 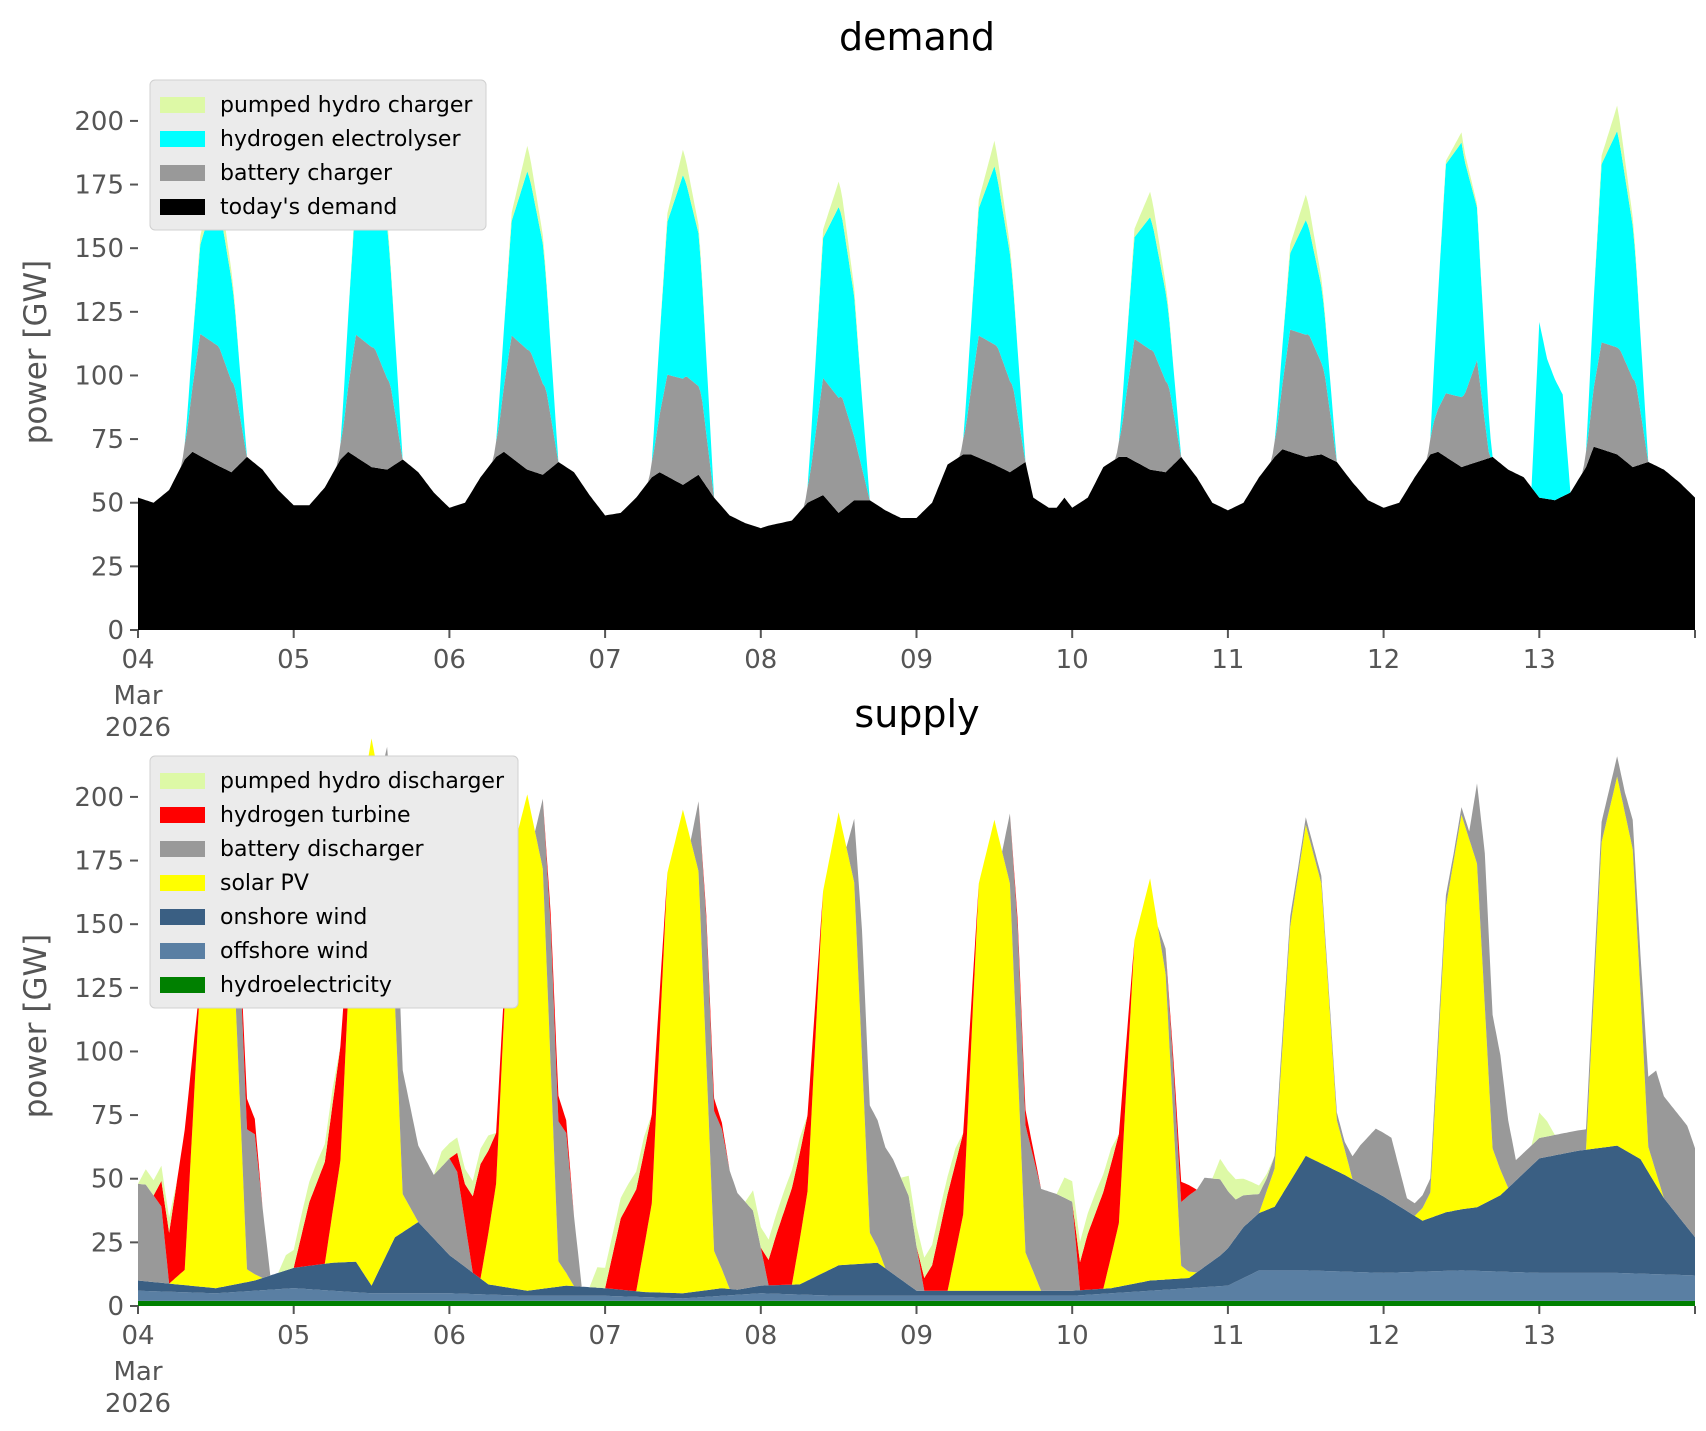 I want to click on supply-y-axis: 0 25 50 75 100 125 150 175 200, so click(x=106, y=1052).